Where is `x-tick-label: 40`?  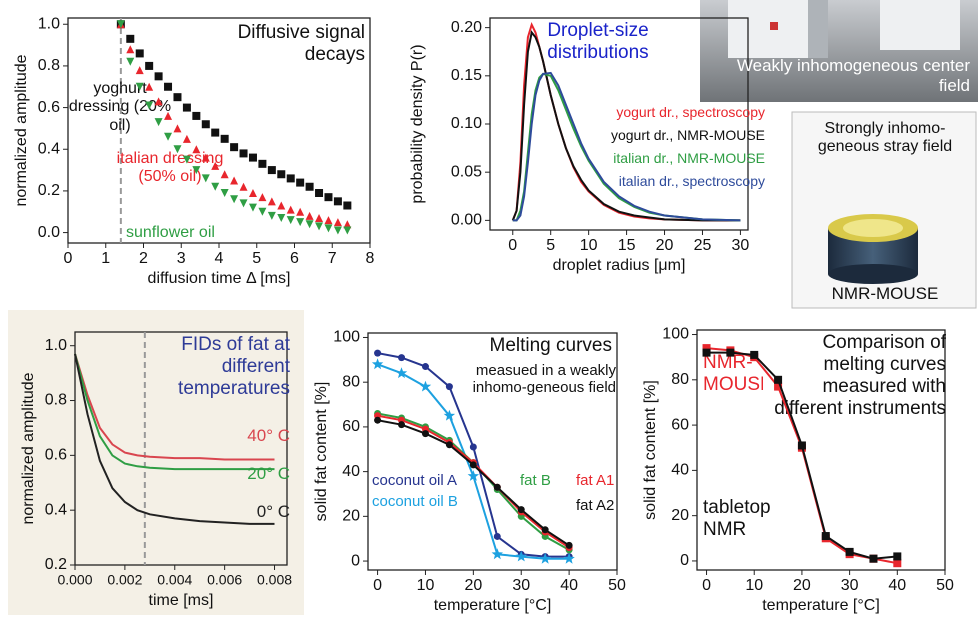 x-tick-label: 40 is located at coordinates (897, 585).